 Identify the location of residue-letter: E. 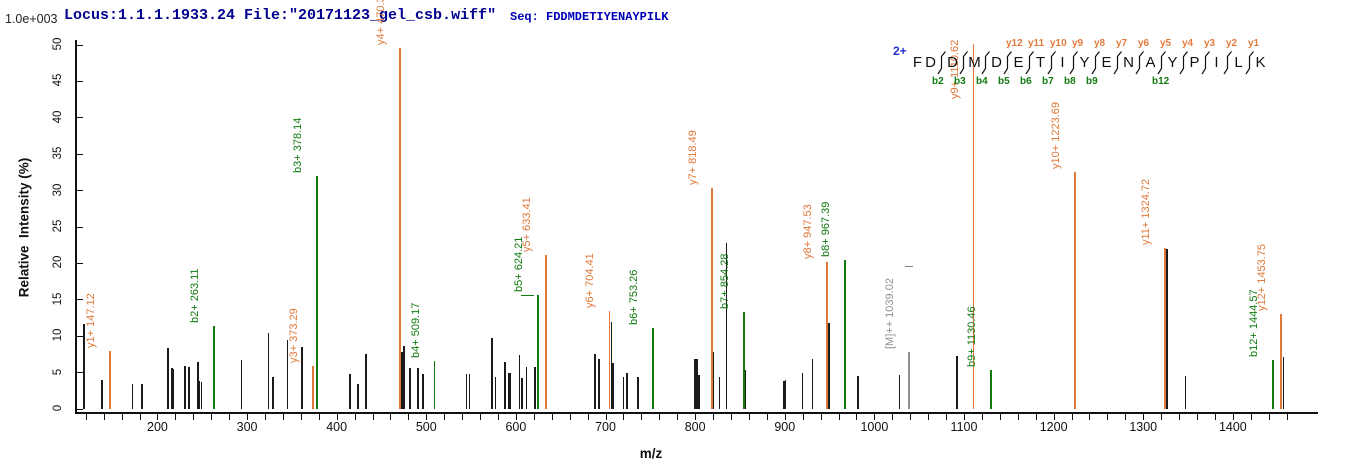
(1106, 62).